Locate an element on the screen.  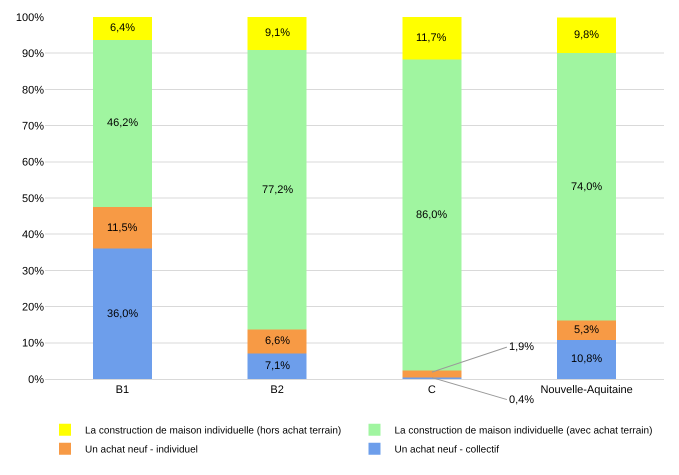
annotation: 1,9% is located at coordinates (521, 347).